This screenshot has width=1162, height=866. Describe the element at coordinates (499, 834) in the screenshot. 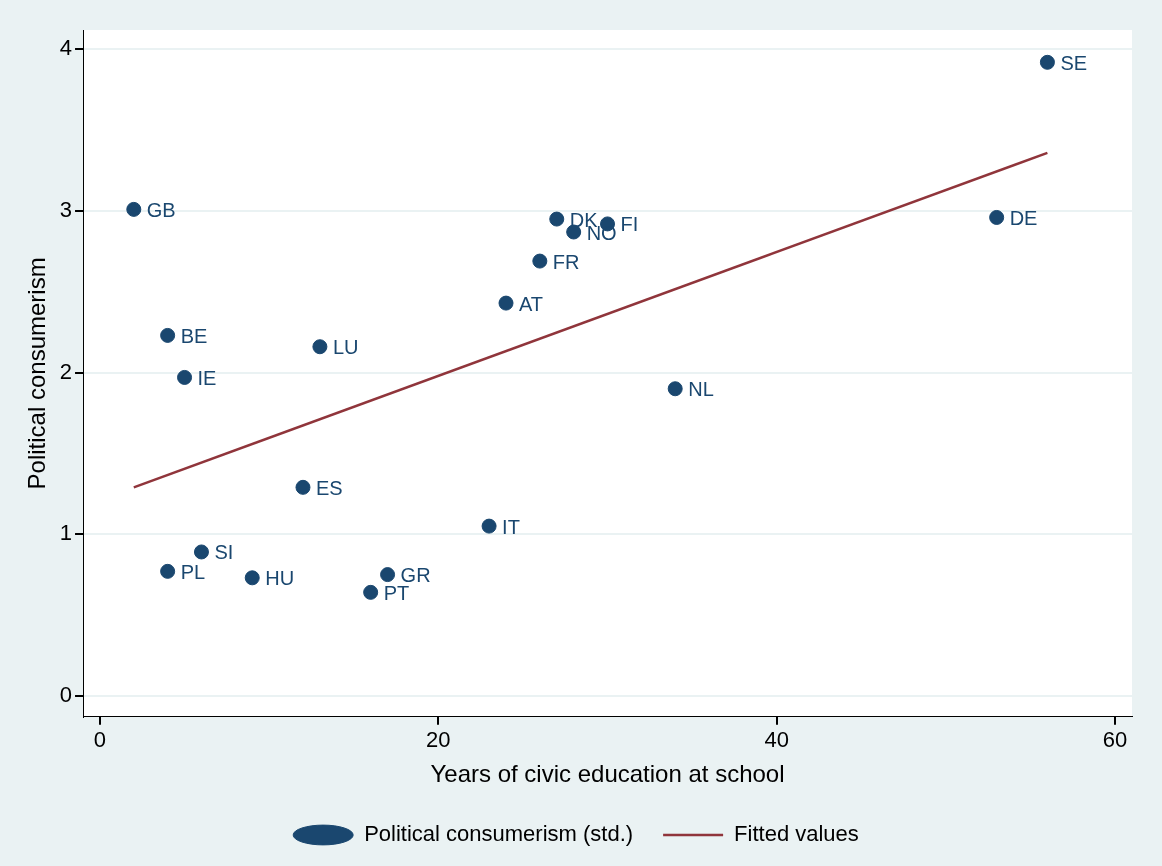

I see `legend-label: Political consumerism (std.)` at that location.